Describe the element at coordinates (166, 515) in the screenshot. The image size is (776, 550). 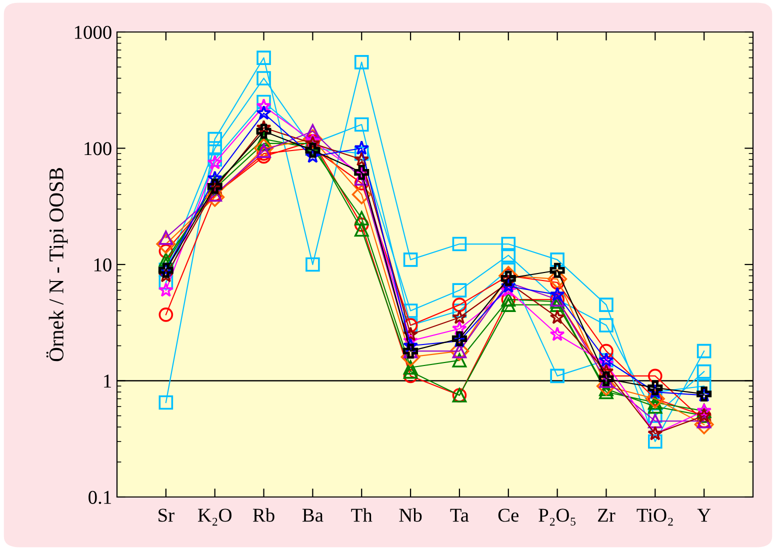
I see `x-tick-label: Sr` at that location.